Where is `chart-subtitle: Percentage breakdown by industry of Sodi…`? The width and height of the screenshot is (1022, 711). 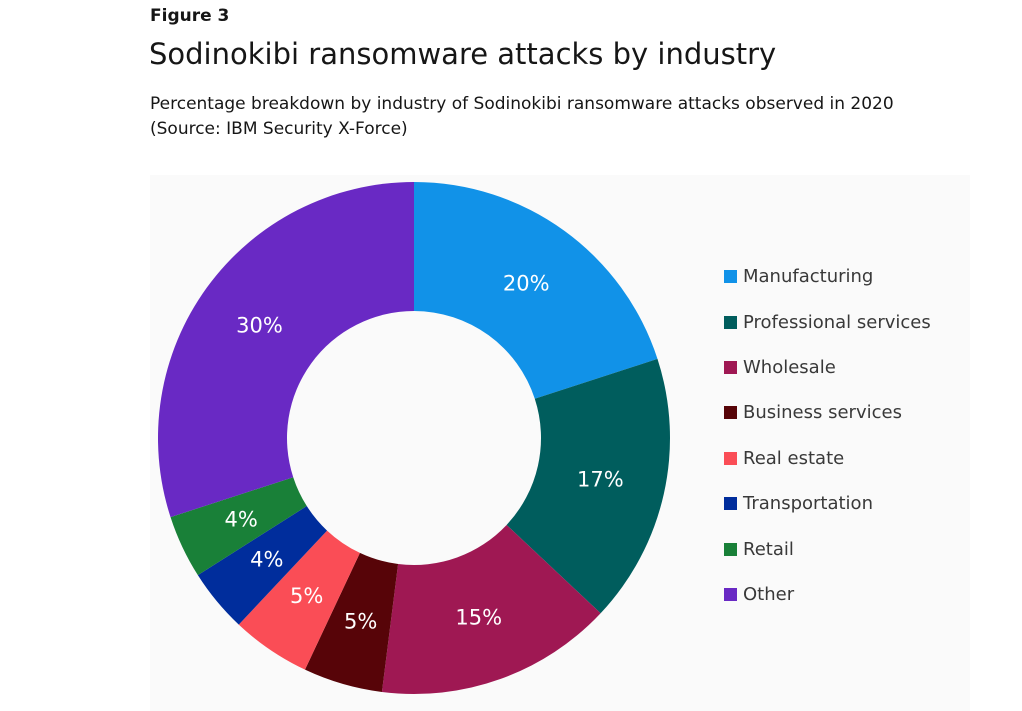
chart-subtitle: Percentage breakdown by industry of Sodi… is located at coordinates (570, 117).